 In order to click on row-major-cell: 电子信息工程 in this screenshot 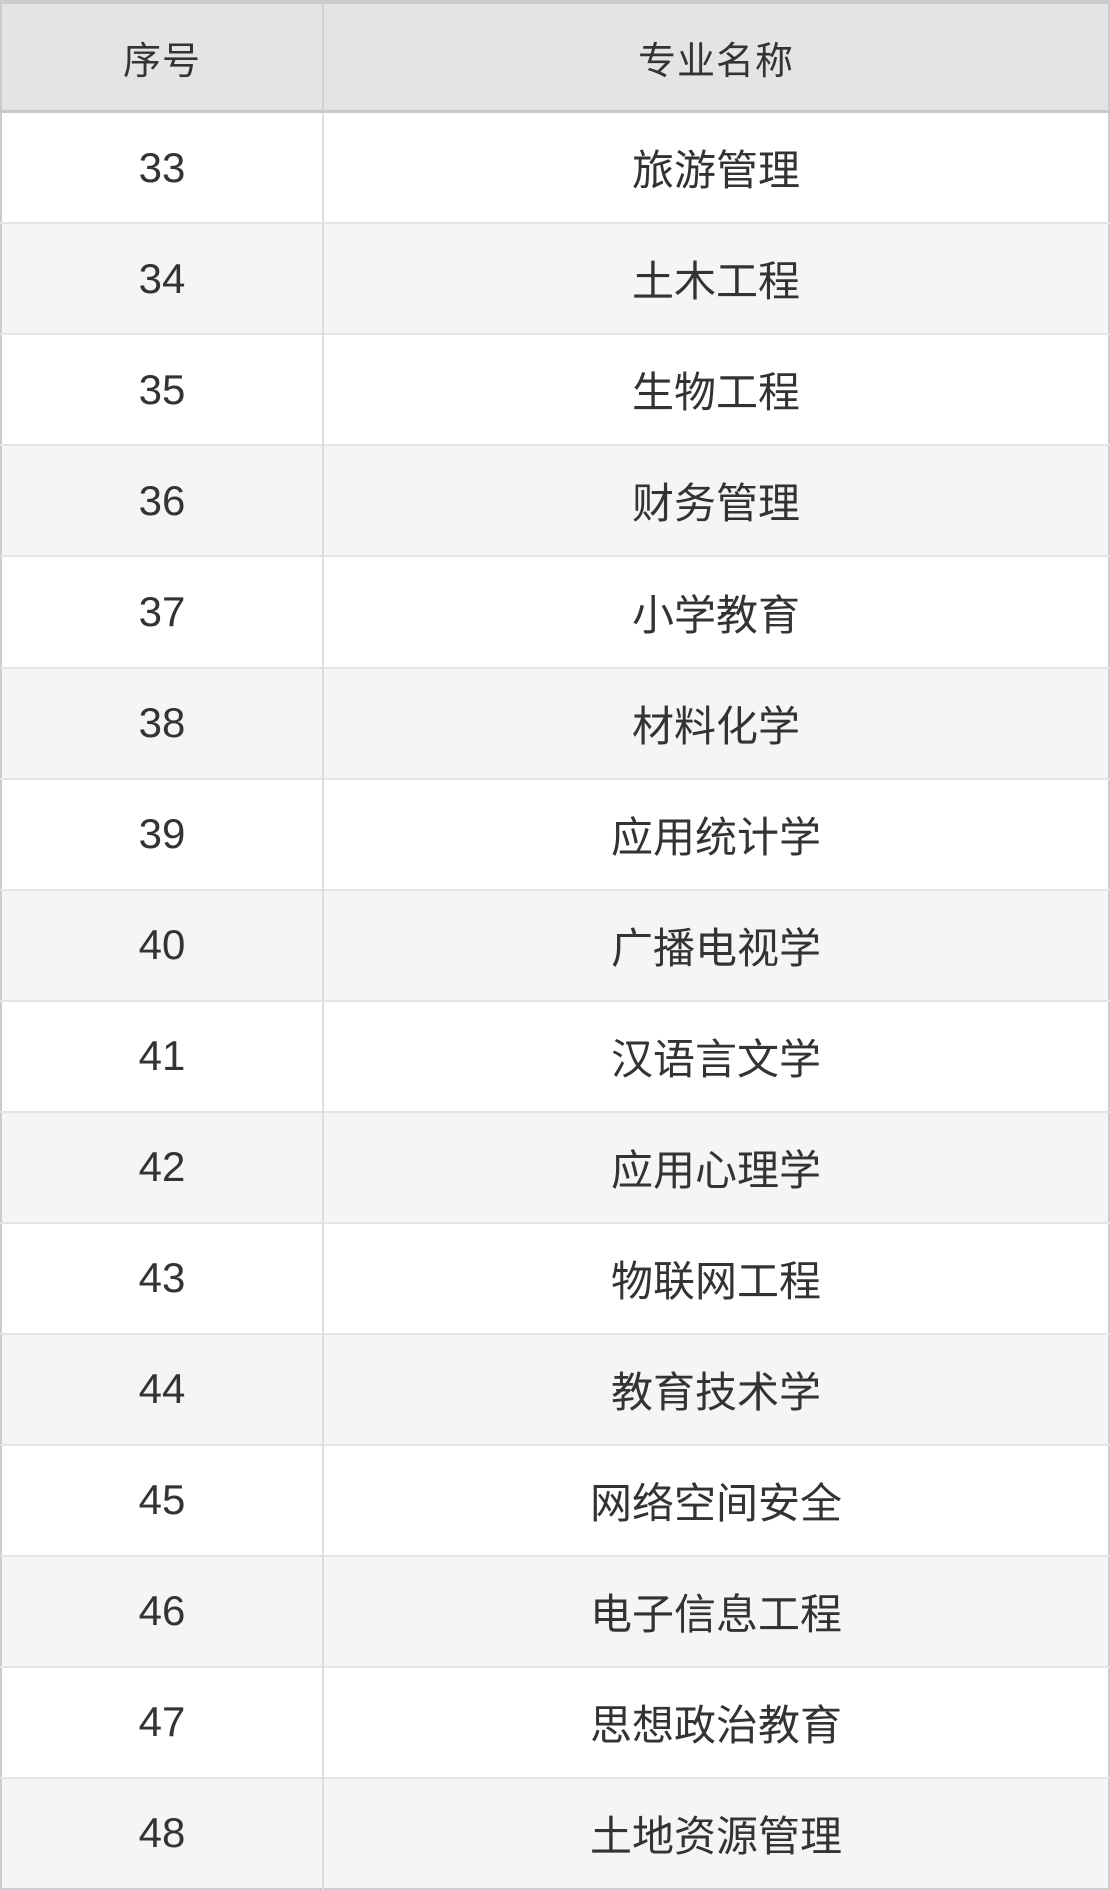, I will do `click(716, 1610)`.